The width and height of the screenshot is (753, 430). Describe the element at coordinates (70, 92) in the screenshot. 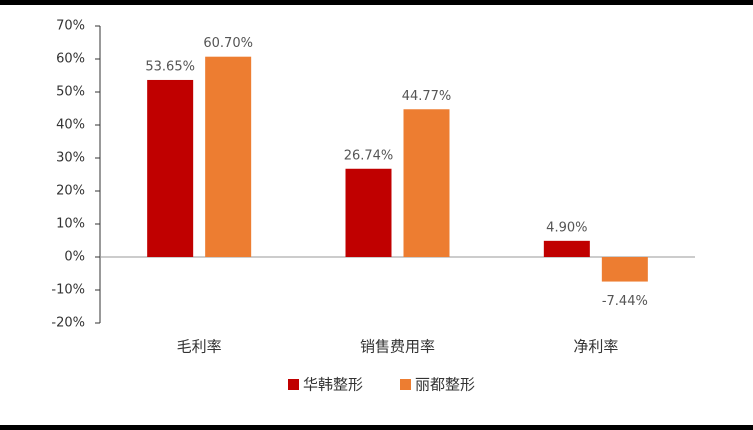

I see `y-tick-label: 50%` at that location.